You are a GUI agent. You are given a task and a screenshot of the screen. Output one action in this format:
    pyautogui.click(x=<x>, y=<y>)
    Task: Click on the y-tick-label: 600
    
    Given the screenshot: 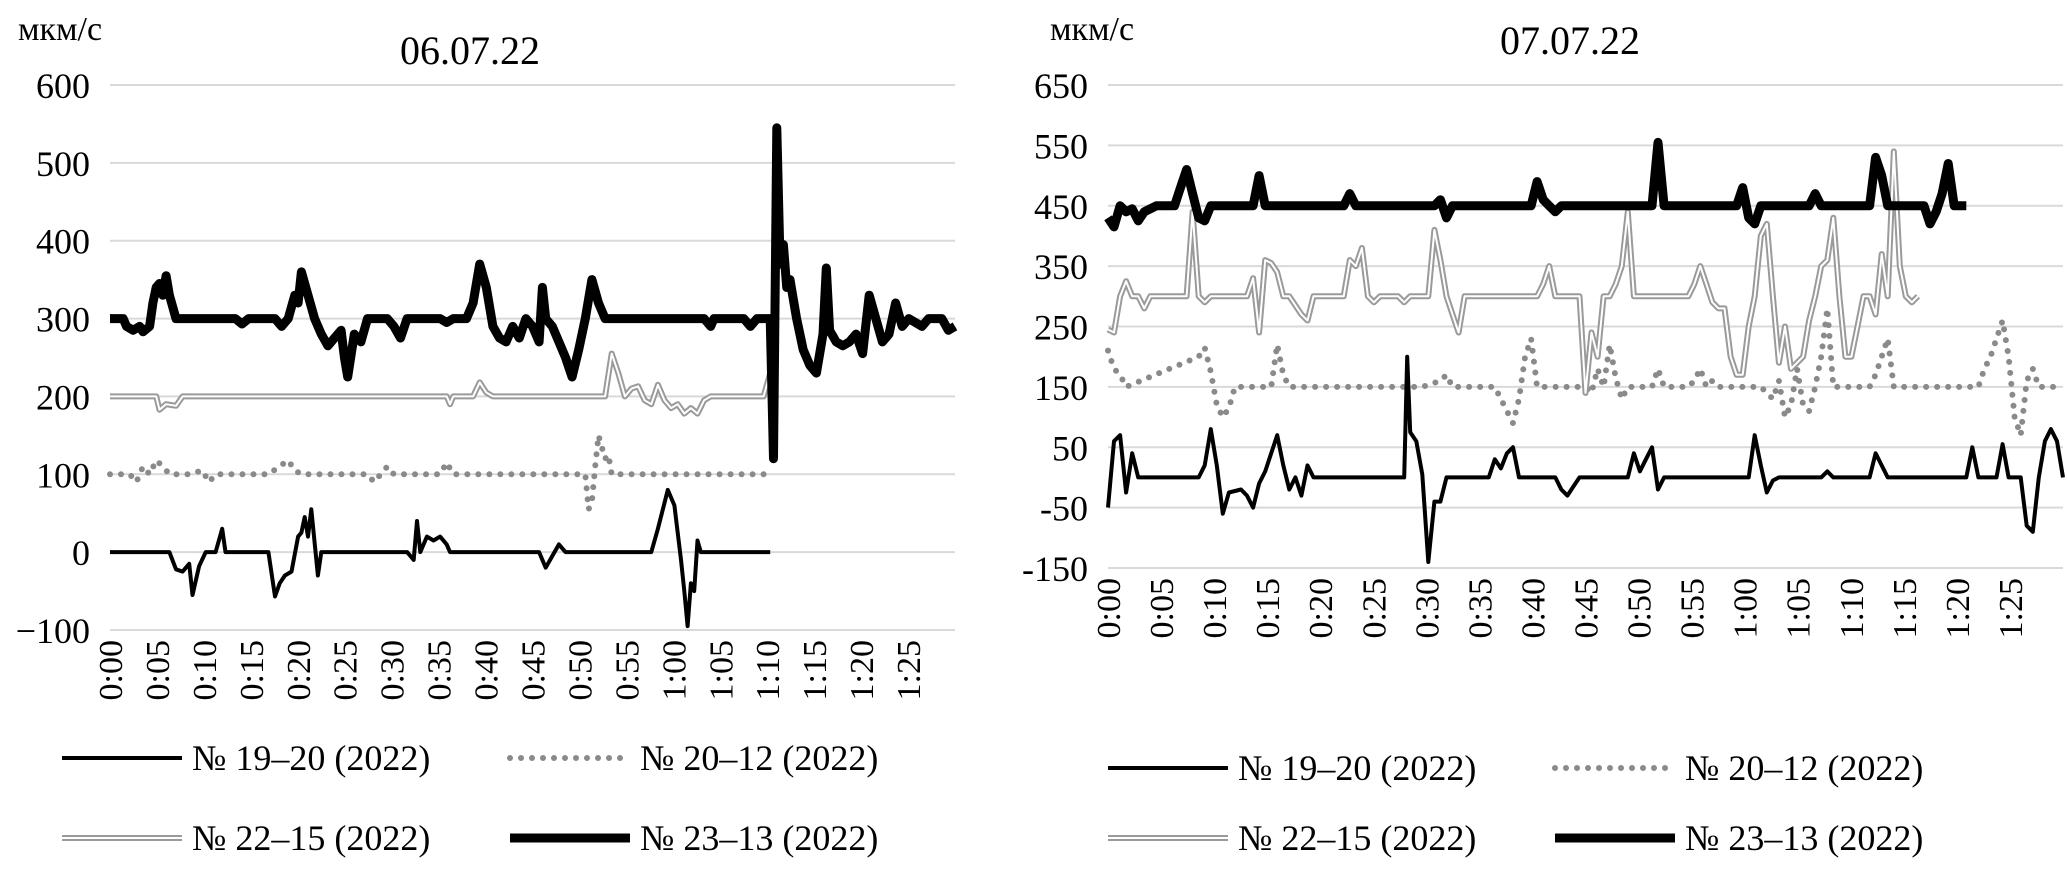 What is the action you would take?
    pyautogui.click(x=63, y=86)
    